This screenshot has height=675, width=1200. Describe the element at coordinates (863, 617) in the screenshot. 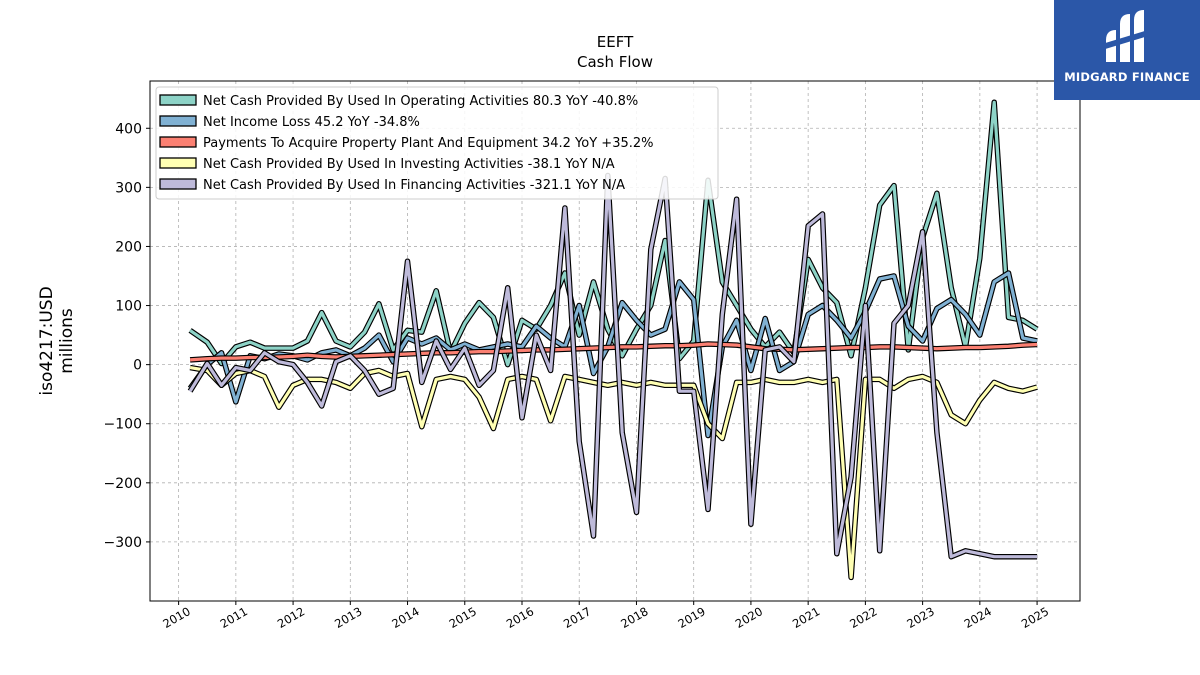

I see `x-tick-label: 2022` at that location.